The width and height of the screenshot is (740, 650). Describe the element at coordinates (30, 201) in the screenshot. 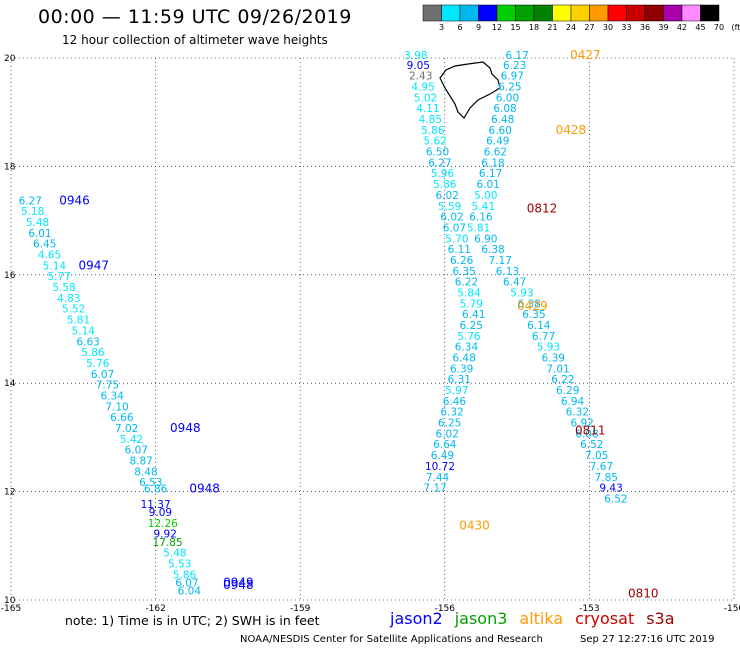

I see `swh-value-jason2: 6.27` at that location.